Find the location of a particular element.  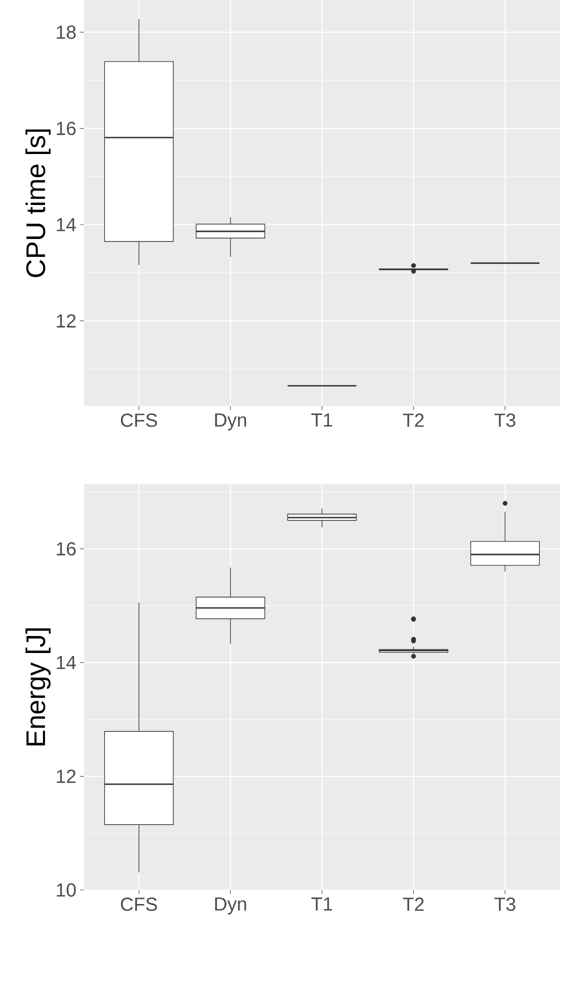

y-axis-title: Energy [J] is located at coordinates (38, 687).